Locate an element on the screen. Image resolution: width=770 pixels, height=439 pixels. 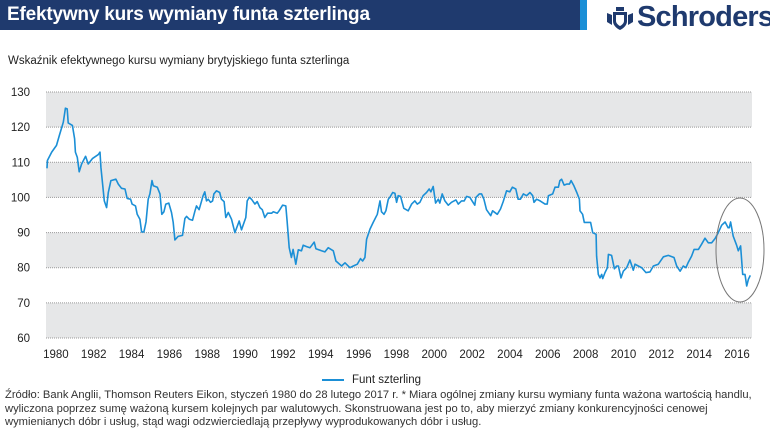
x-tick-label: 1992 is located at coordinates (283, 355).